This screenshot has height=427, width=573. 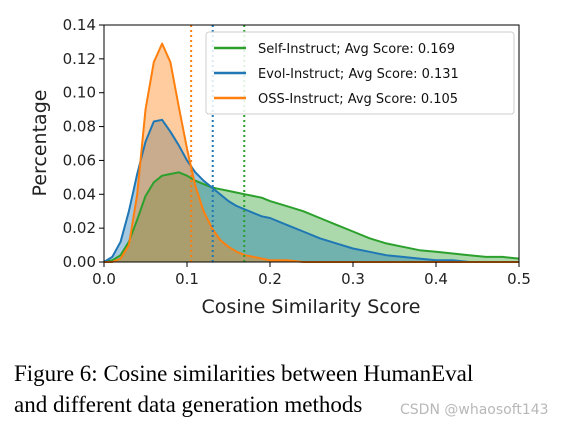 What do you see at coordinates (79, 127) in the screenshot?
I see `y-tick-label: 0.08` at bounding box center [79, 127].